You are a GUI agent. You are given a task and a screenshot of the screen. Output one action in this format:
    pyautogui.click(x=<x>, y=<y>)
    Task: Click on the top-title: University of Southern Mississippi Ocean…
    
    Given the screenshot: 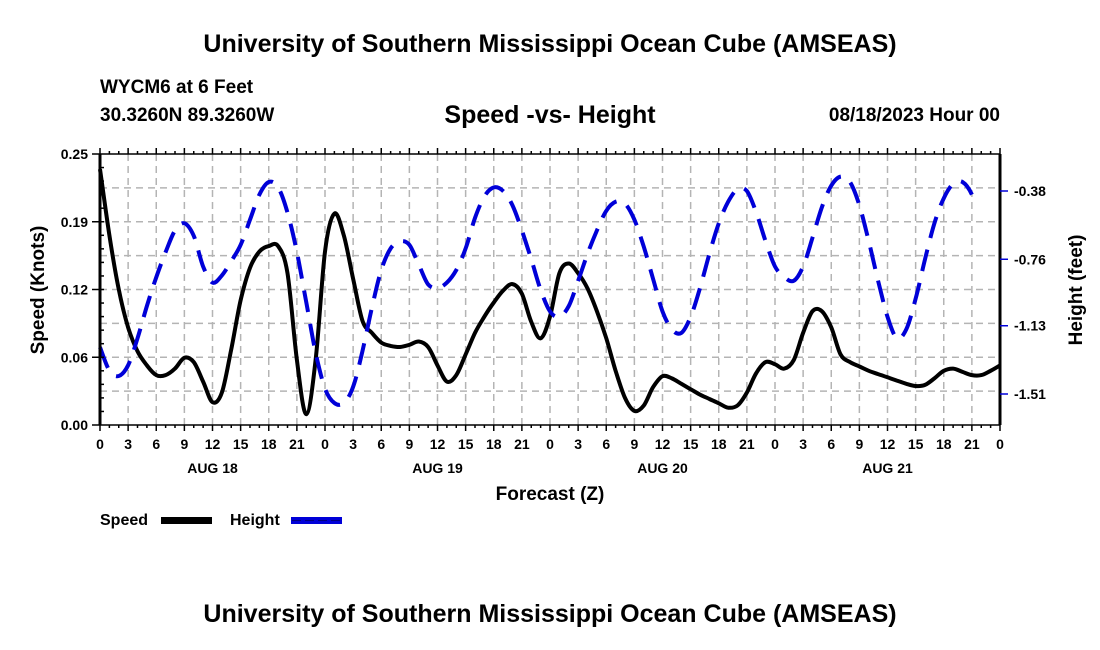 What is the action you would take?
    pyautogui.click(x=550, y=44)
    